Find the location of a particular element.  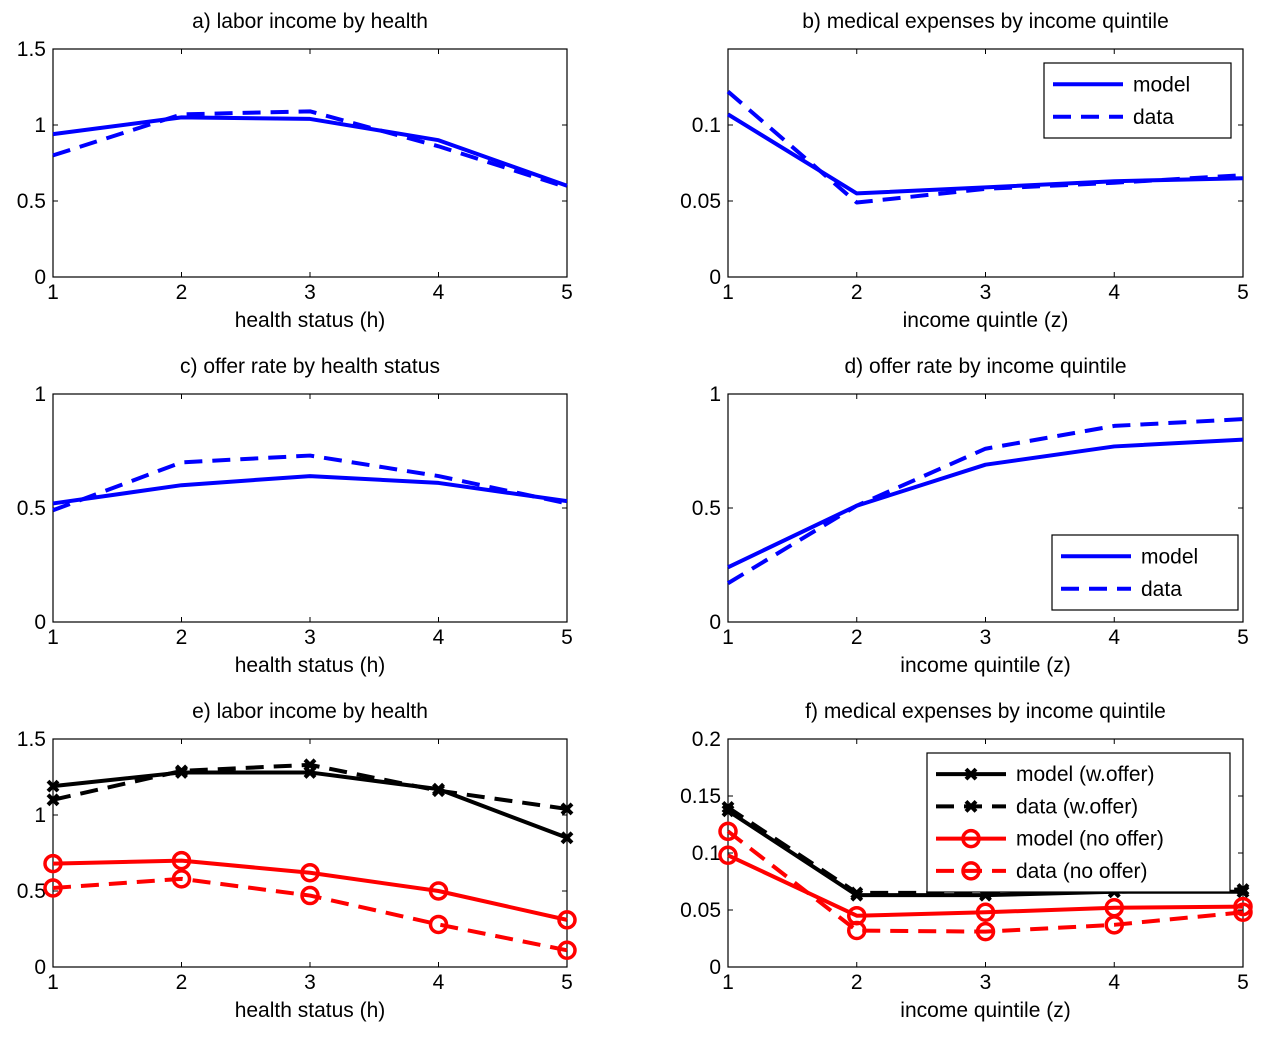

legend: model data is located at coordinates (1145, 572).